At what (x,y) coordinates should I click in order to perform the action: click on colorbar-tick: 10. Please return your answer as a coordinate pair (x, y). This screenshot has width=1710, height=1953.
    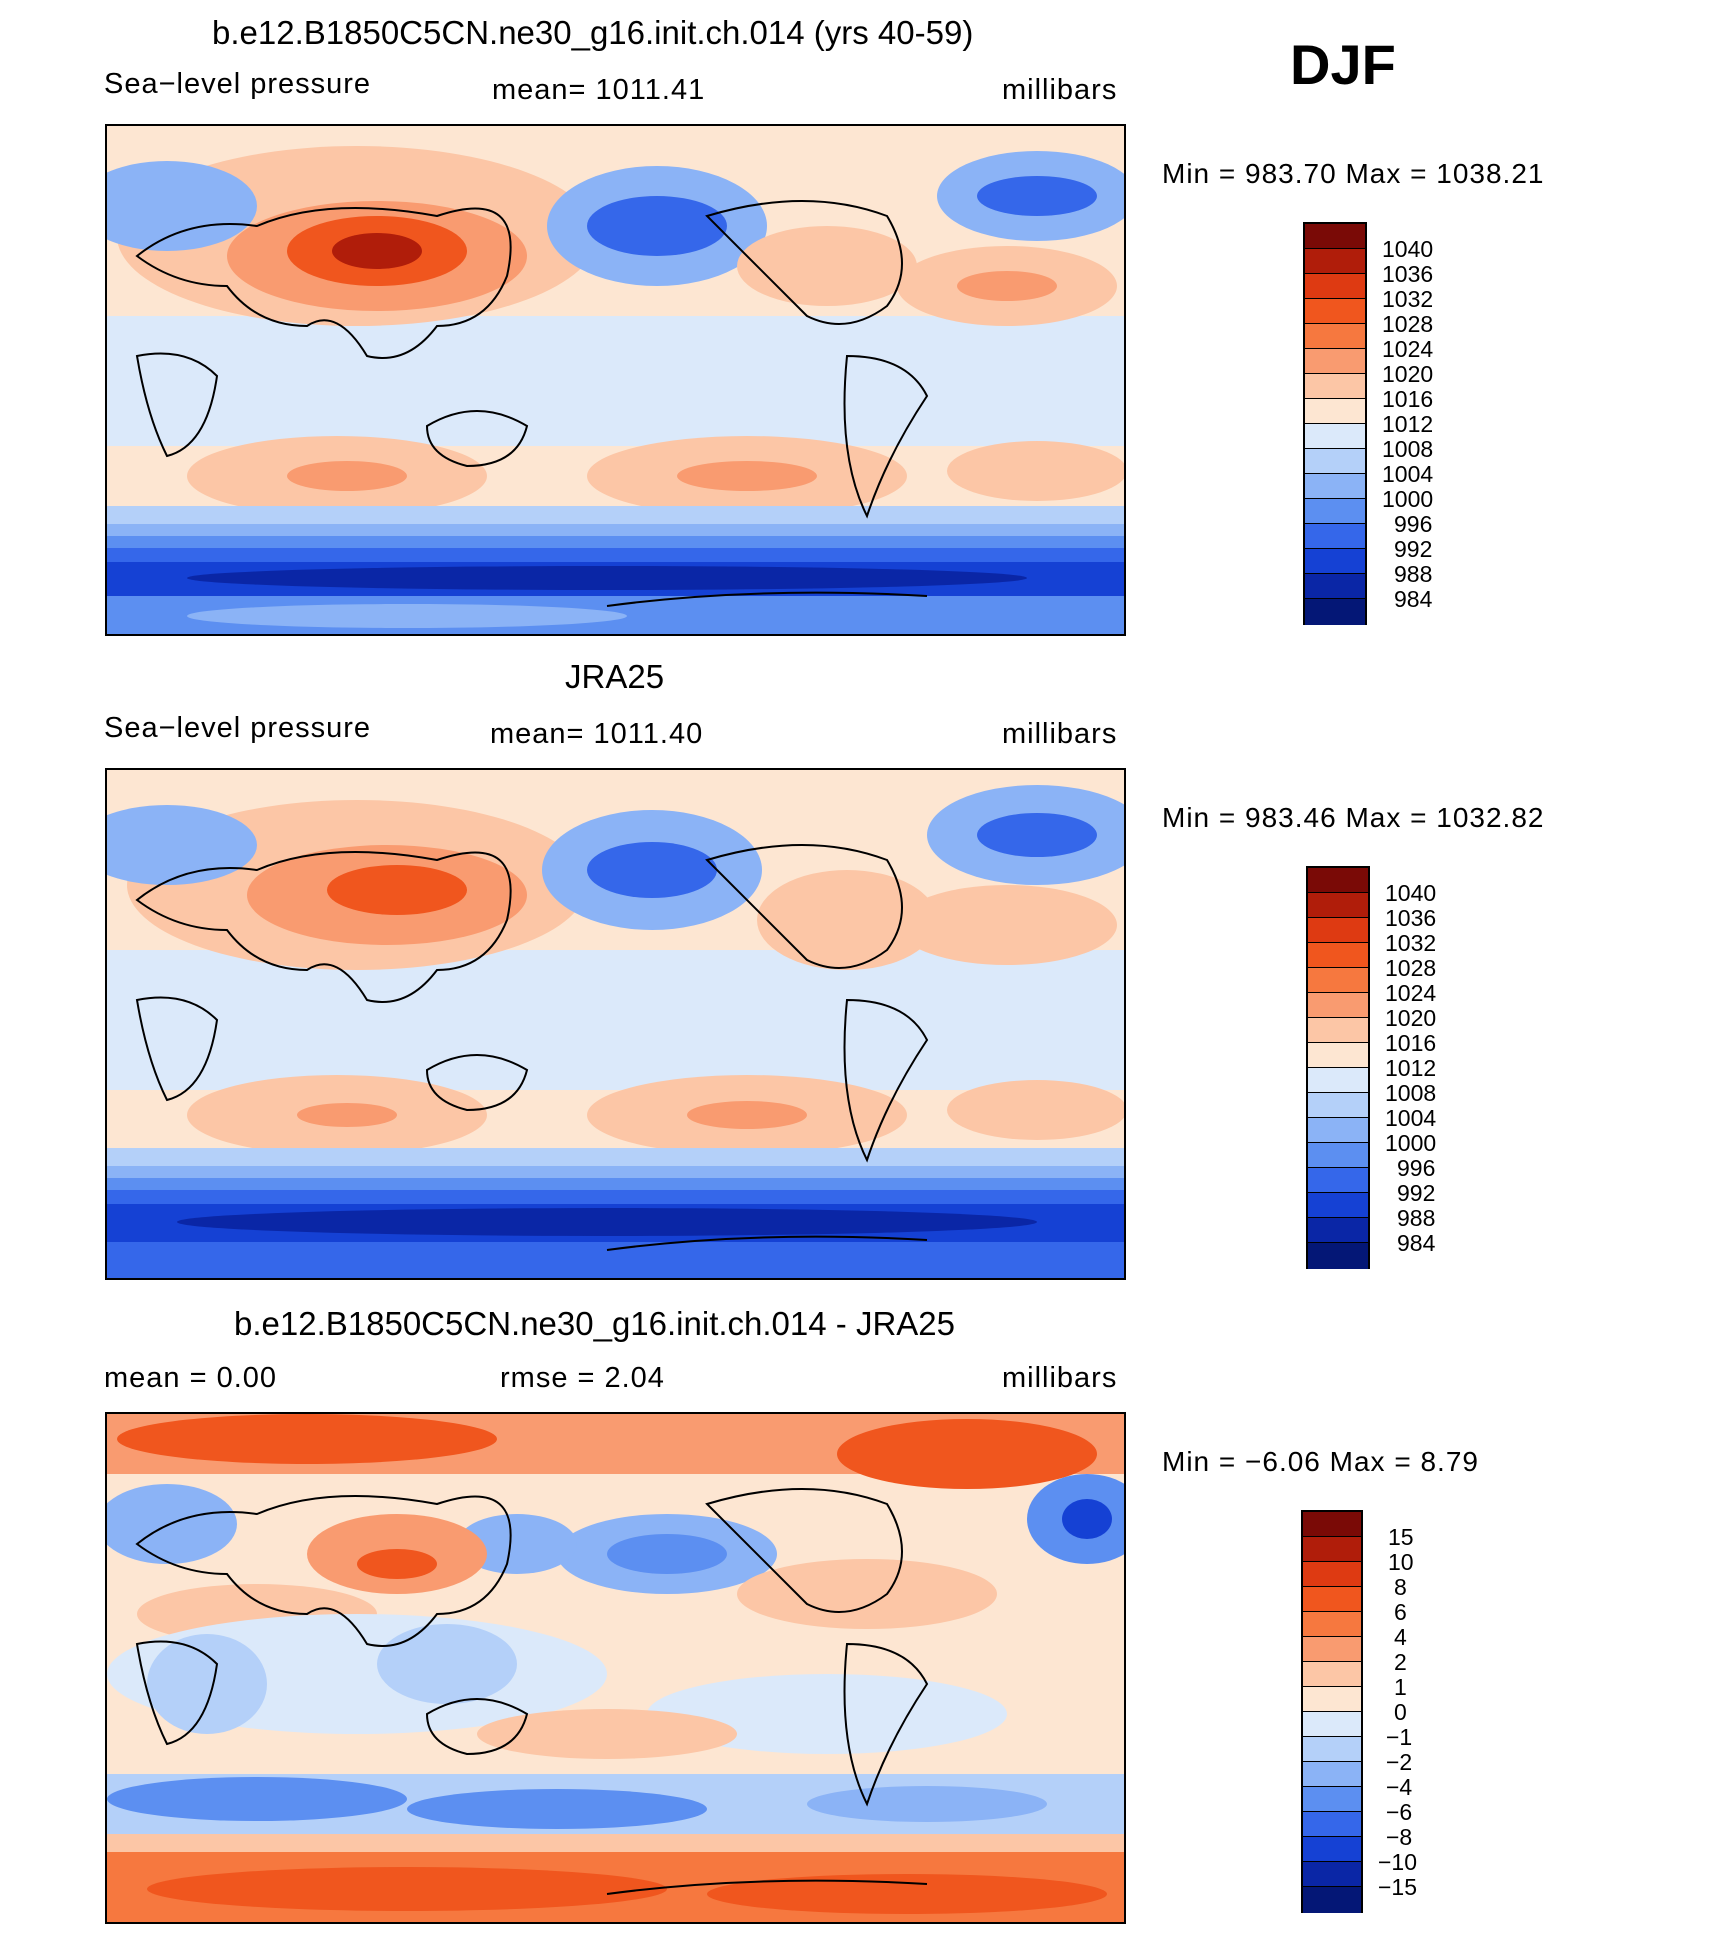
    Looking at the image, I should click on (1401, 1562).